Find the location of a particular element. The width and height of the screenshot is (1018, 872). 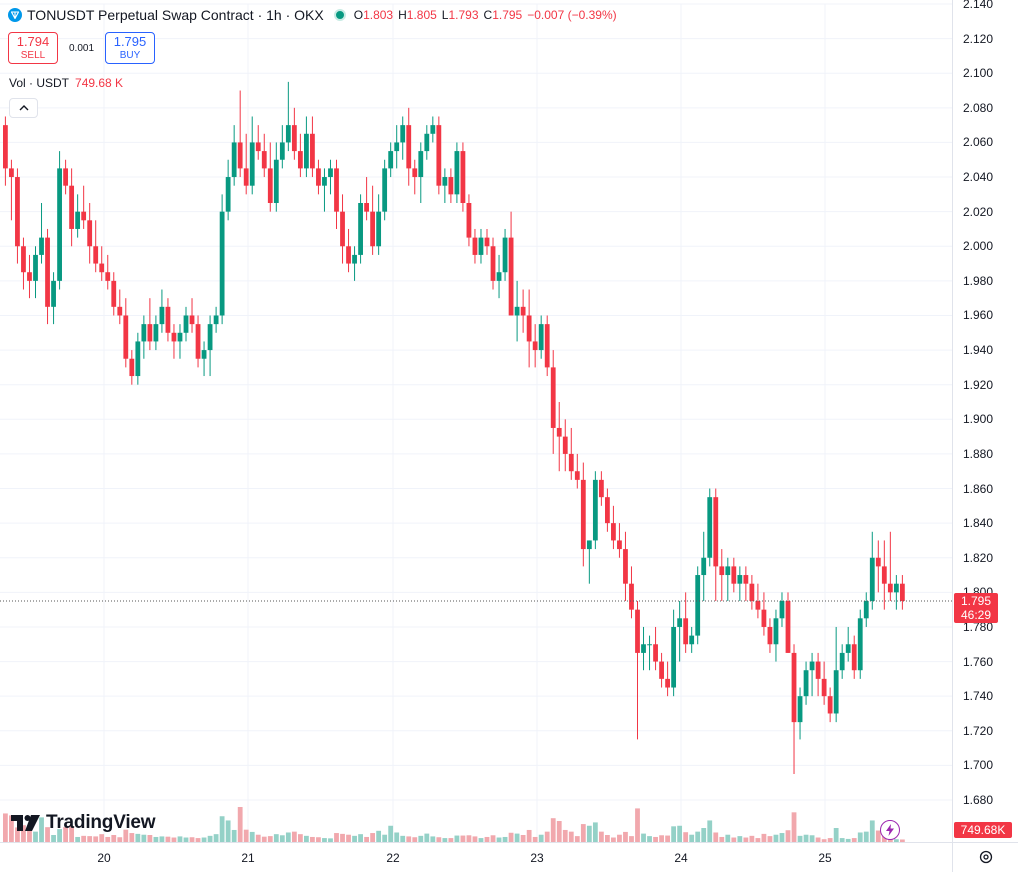

buy-button: 1.795 BUY is located at coordinates (130, 48).